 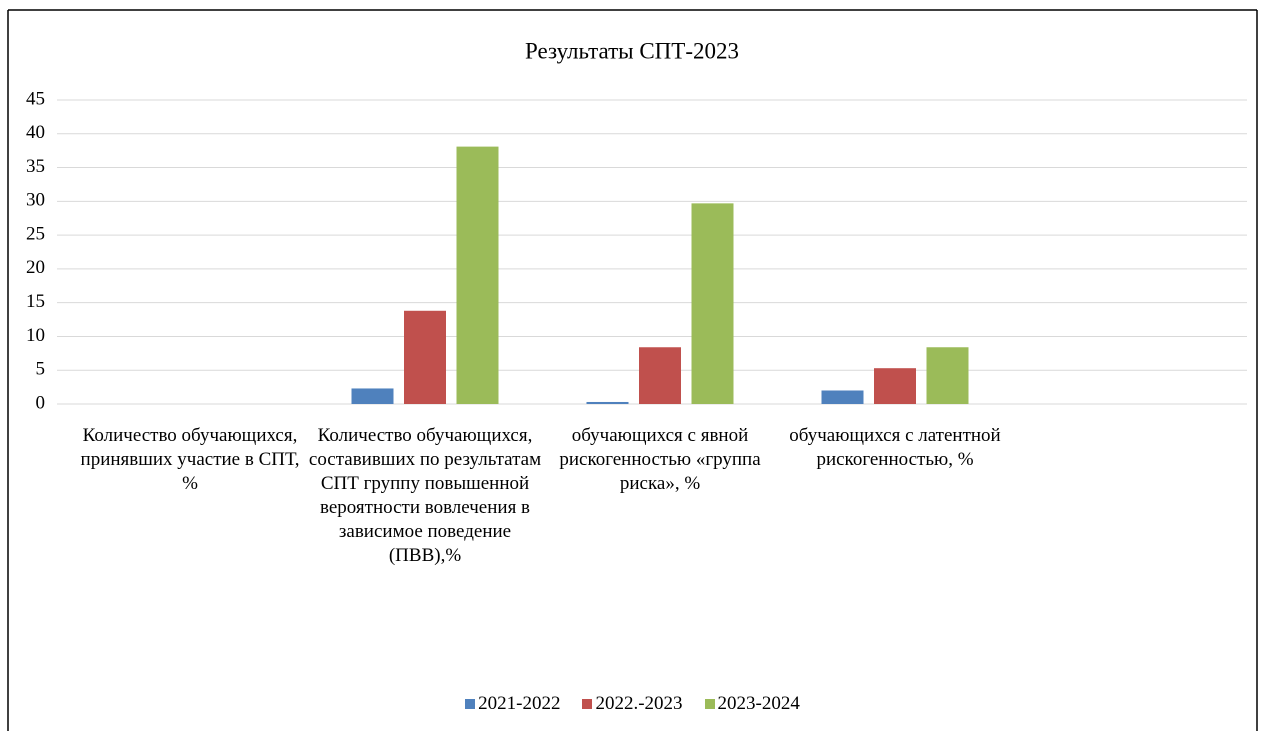 I want to click on legend-item: 2023-2024, so click(x=752, y=704).